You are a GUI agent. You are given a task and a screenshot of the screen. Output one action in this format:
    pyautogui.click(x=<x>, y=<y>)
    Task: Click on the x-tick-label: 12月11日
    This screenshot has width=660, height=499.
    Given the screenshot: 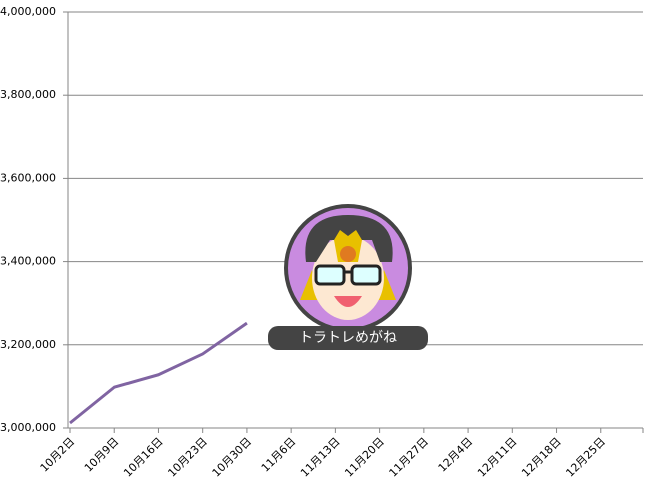 What is the action you would take?
    pyautogui.click(x=497, y=457)
    